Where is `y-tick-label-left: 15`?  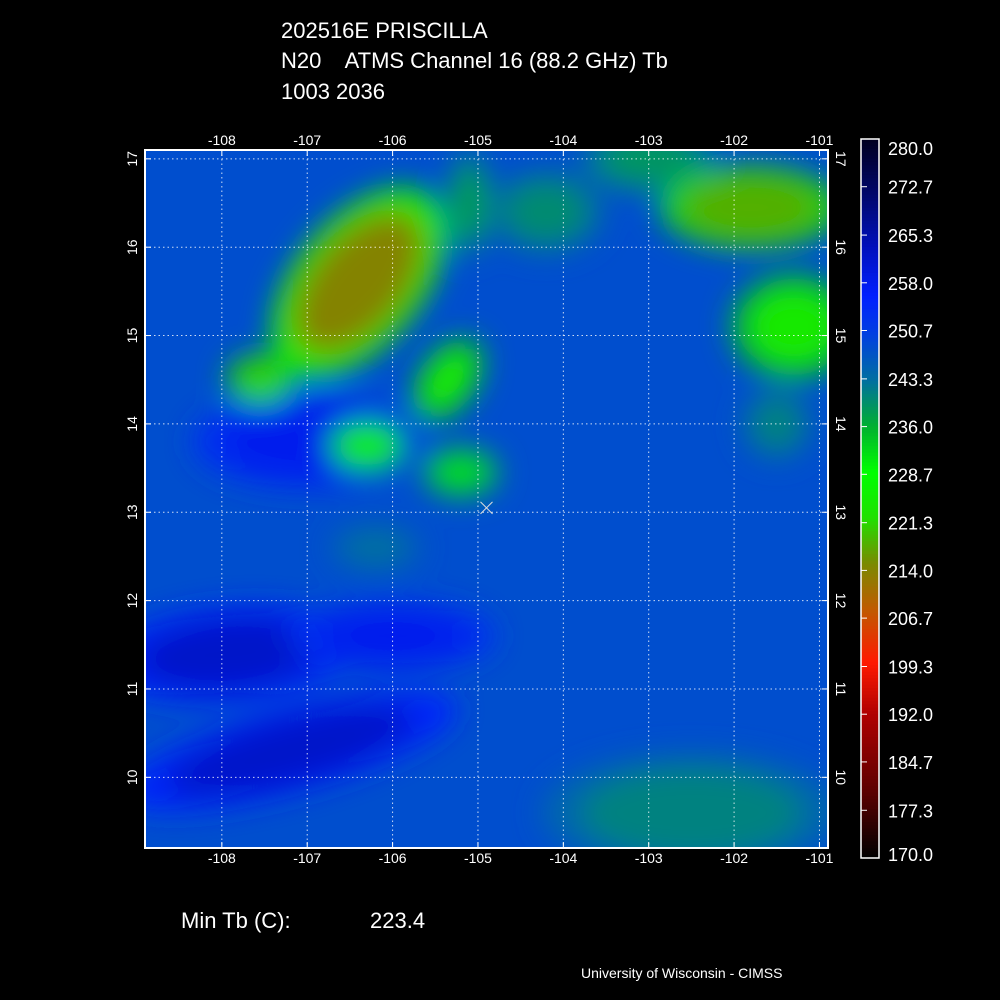 y-tick-label-left: 15 is located at coordinates (132, 336).